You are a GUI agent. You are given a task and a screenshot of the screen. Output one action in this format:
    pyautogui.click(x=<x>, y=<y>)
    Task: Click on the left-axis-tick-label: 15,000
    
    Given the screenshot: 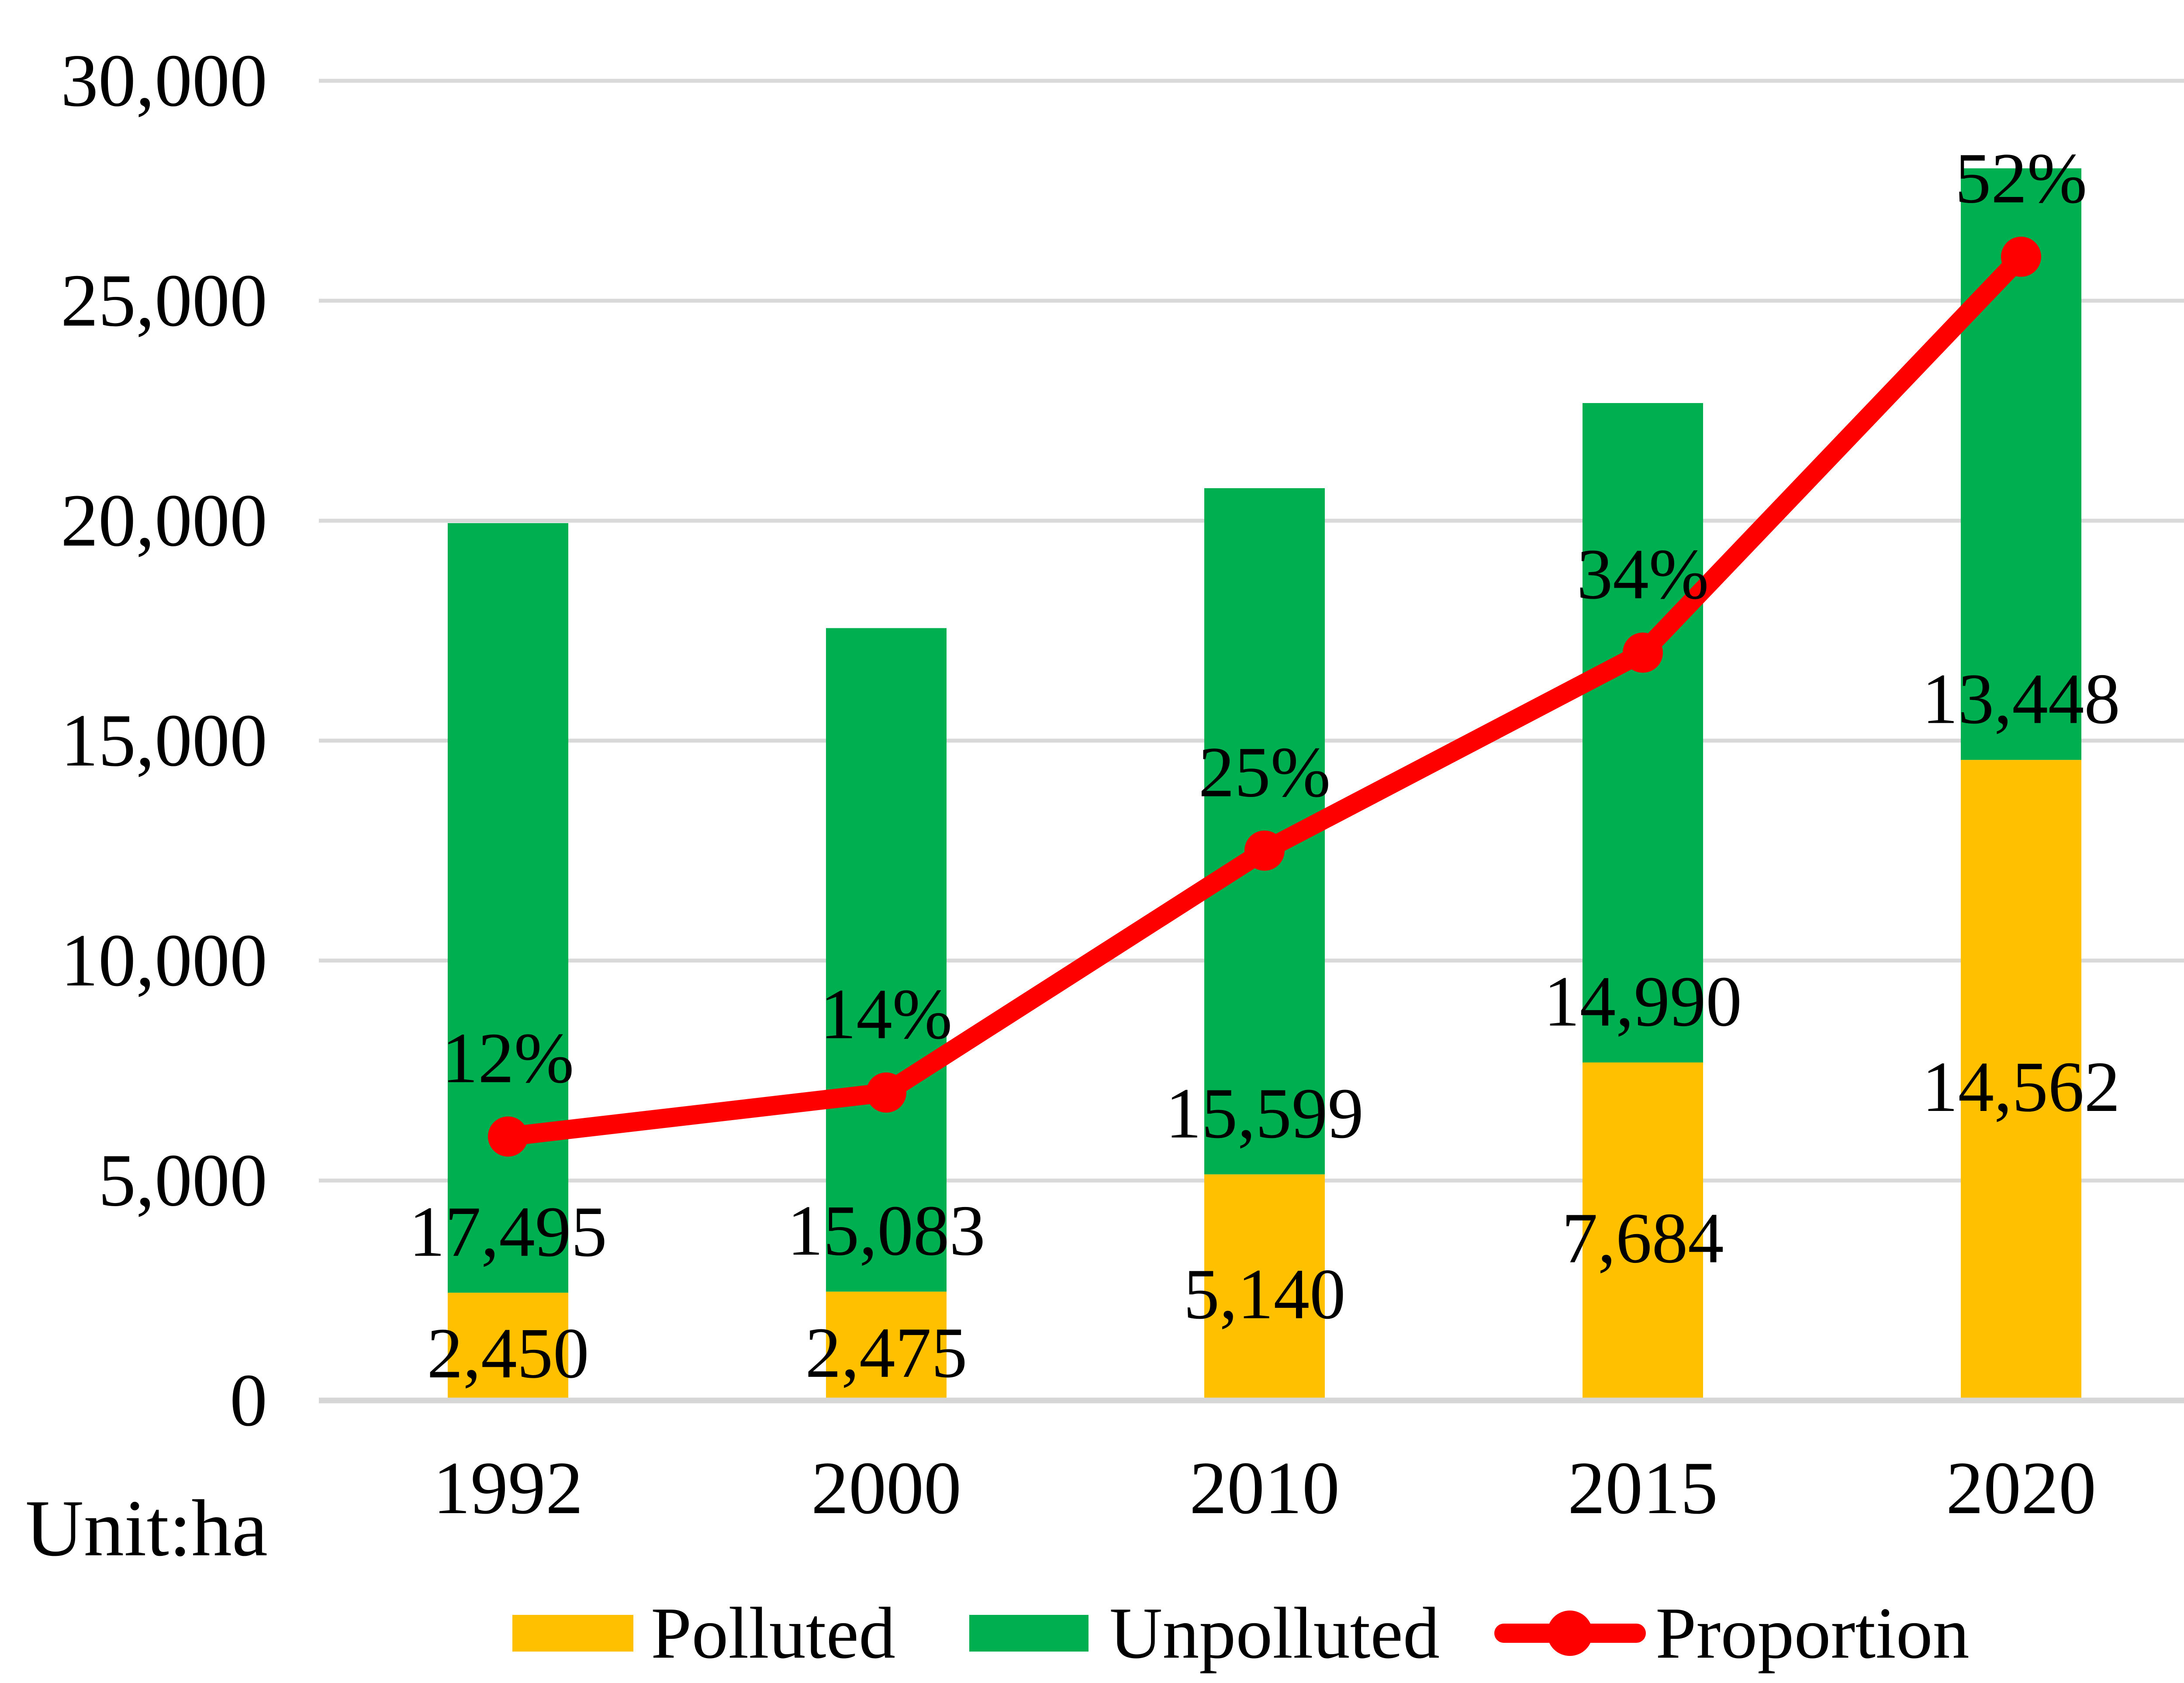 What is the action you would take?
    pyautogui.click(x=164, y=740)
    